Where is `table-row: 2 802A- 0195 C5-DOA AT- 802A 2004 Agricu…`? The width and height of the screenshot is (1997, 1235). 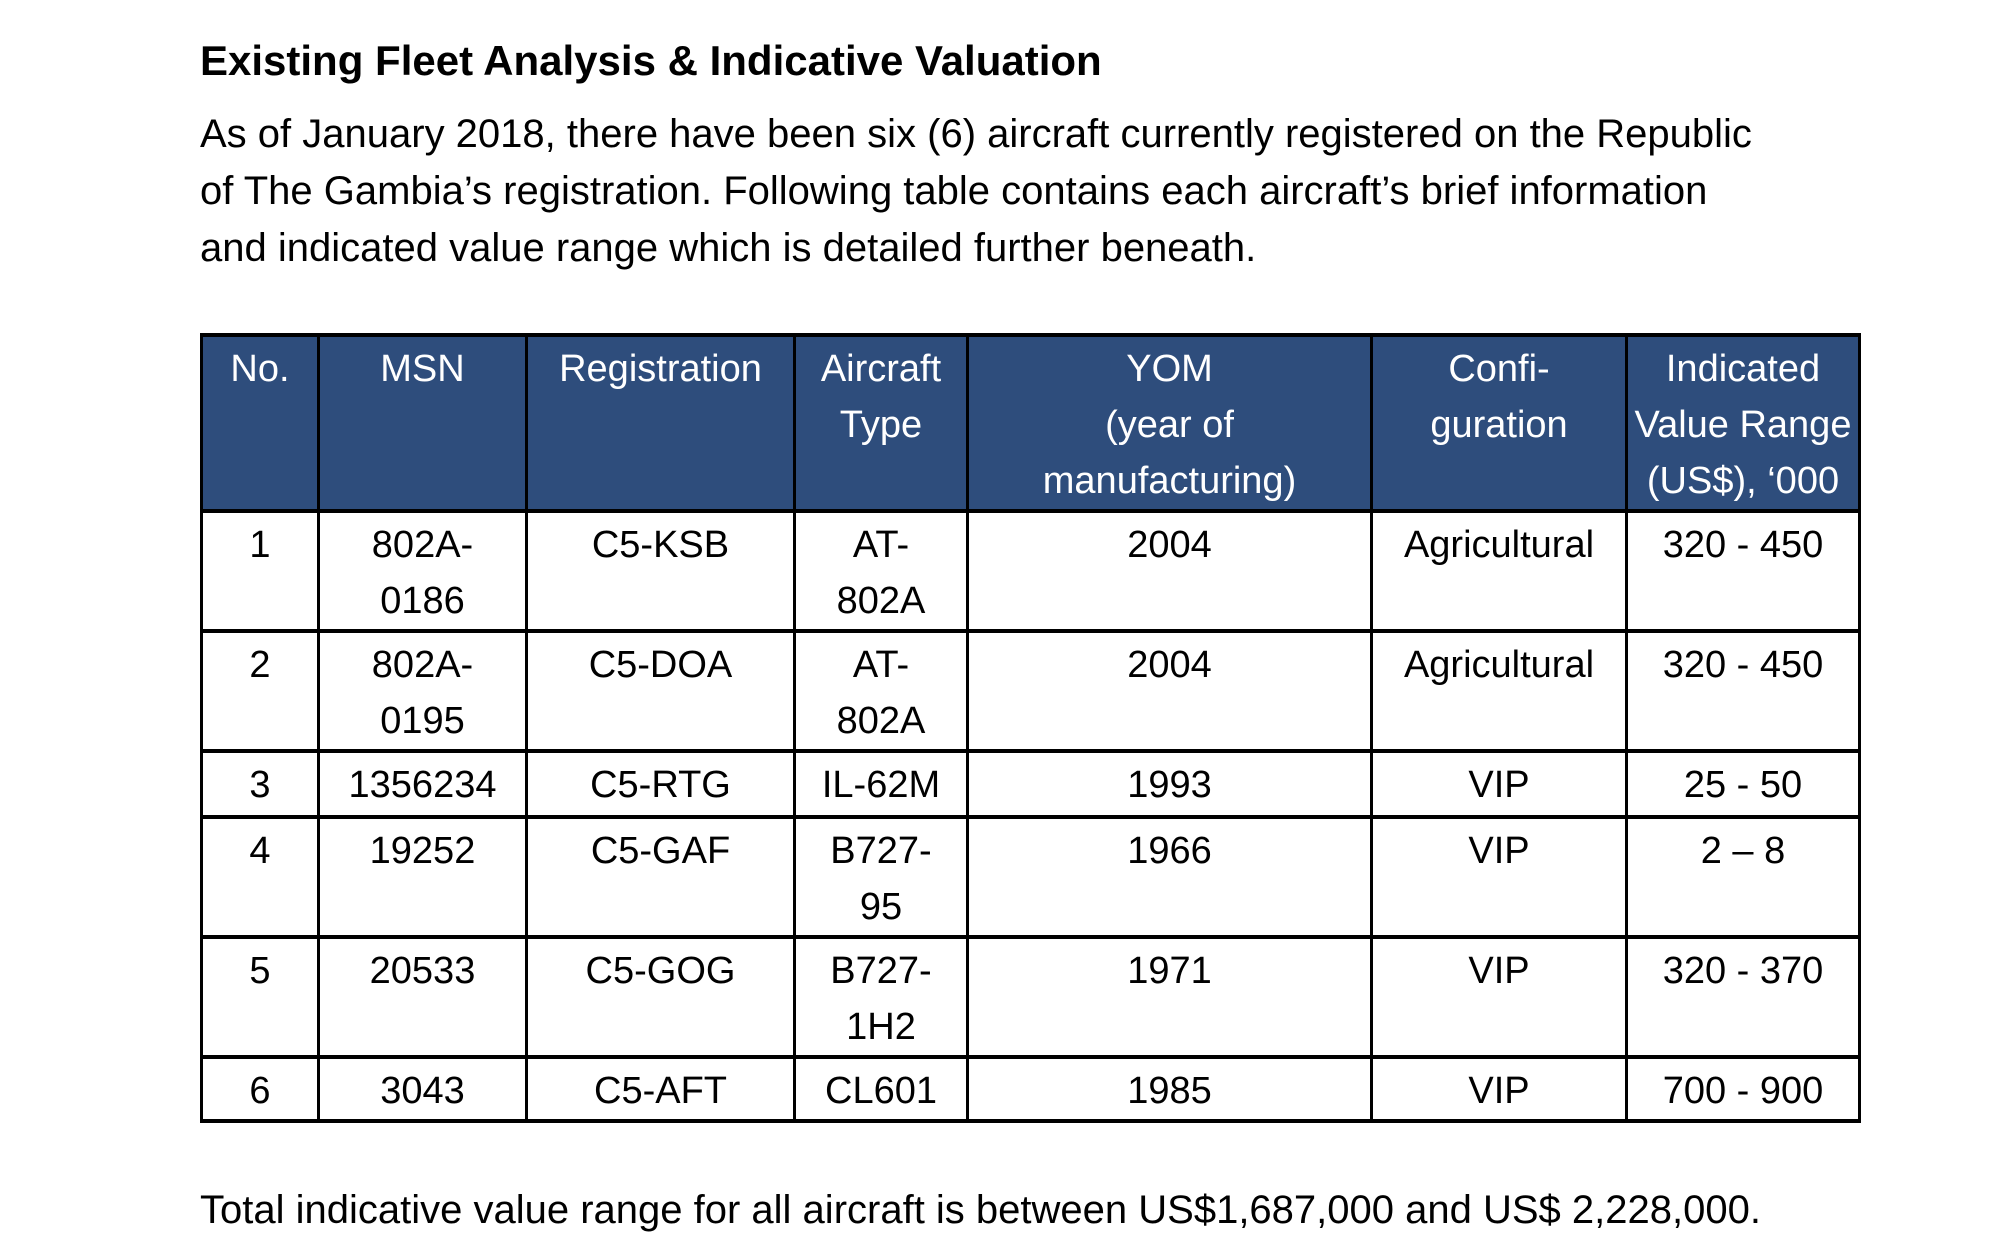
table-row: 2 802A- 0195 C5-DOA AT- 802A 2004 Agricu… is located at coordinates (1030, 691).